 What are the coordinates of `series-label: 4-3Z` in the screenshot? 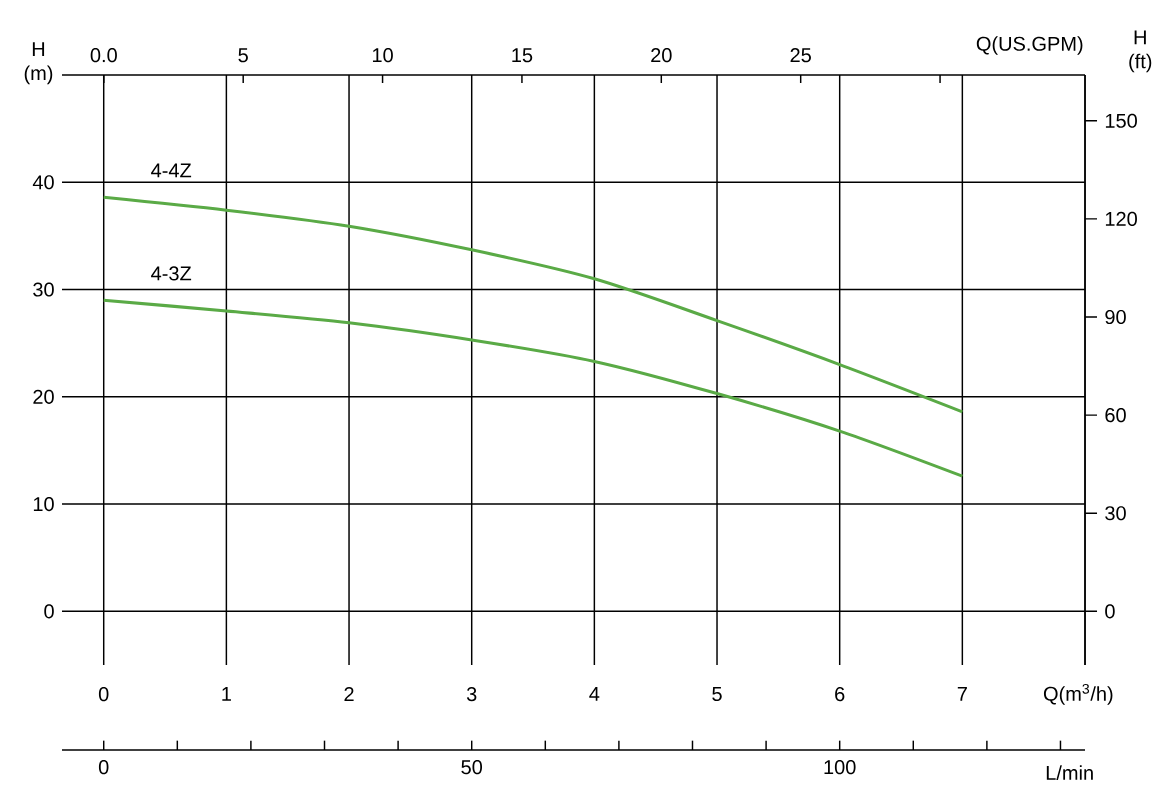 It's located at (171, 273).